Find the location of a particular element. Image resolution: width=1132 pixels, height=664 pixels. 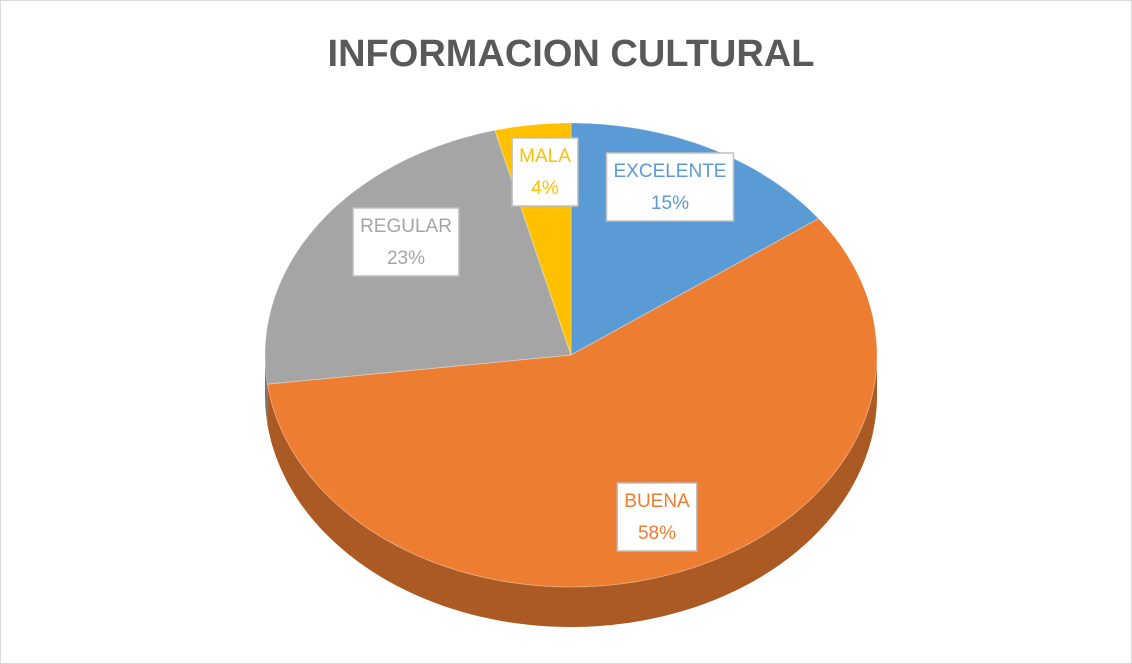

data-label-name: EXCELENTE is located at coordinates (670, 171).